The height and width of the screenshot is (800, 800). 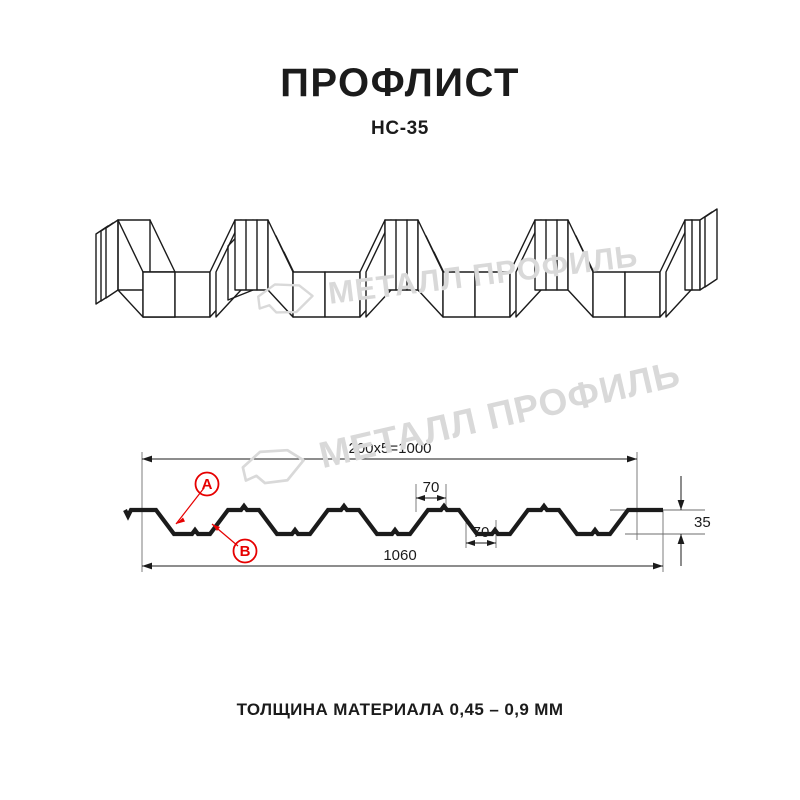 I want to click on dimension-height: 35, so click(x=694, y=521).